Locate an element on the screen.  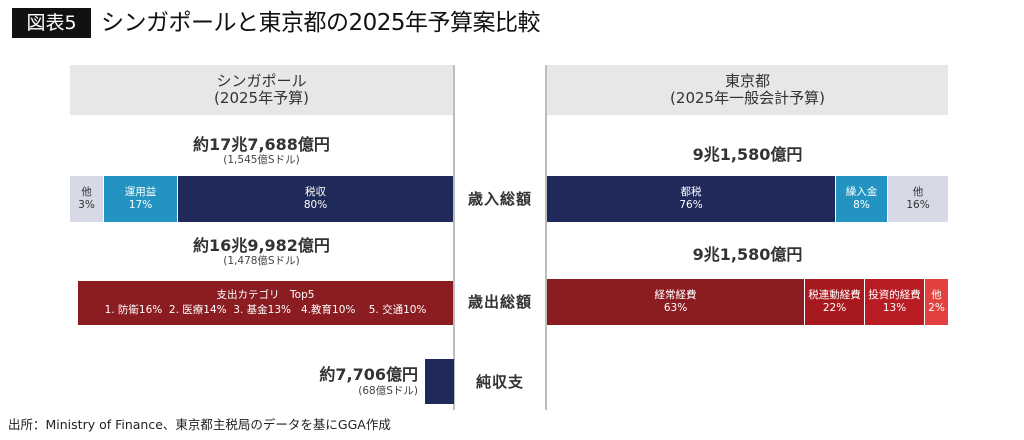
tokyo-expenditure-tax-linked-segment: 税連動経費 22% is located at coordinates (834, 302).